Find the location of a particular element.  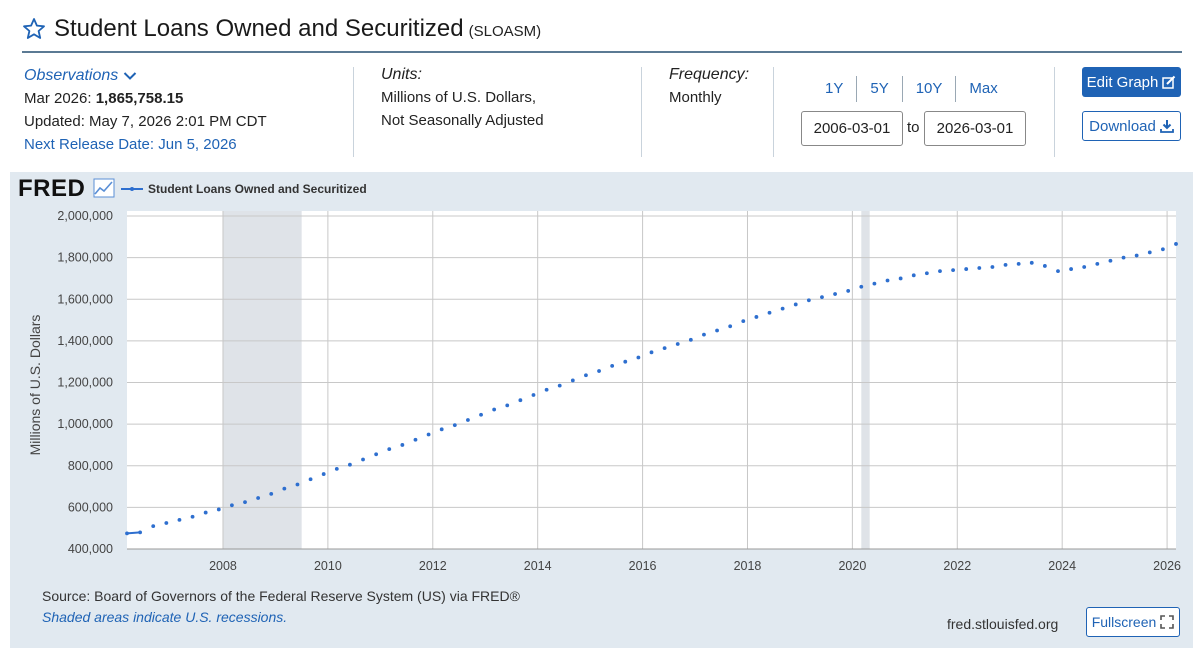

range-buttons: 1Y 5Y 10Y Max is located at coordinates (911, 89).